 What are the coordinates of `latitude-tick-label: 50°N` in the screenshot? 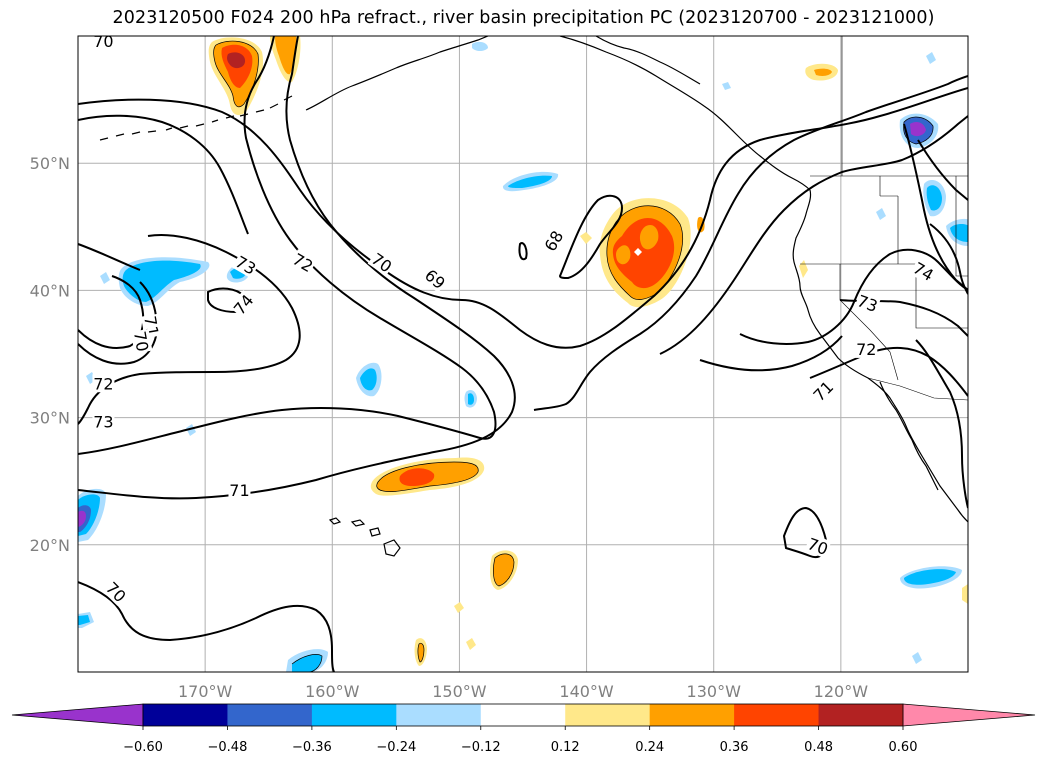 It's located at (50, 163).